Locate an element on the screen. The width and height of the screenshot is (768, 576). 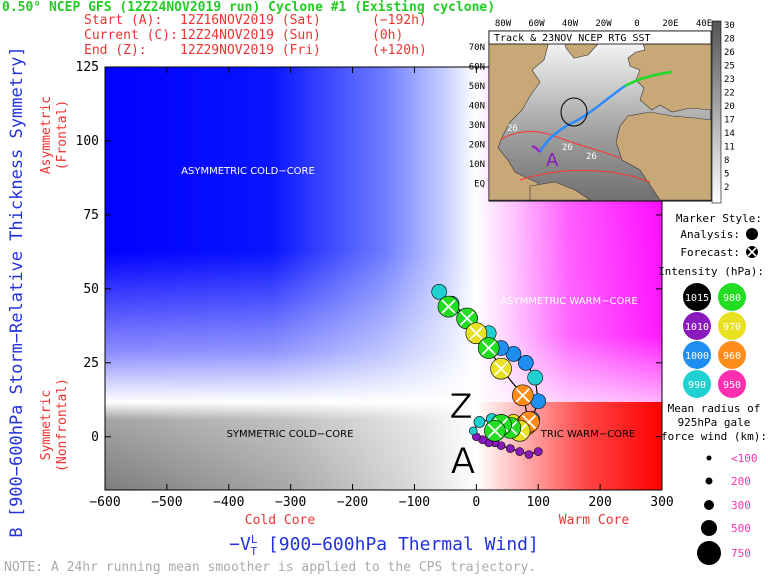
legend-radius-item: 300 is located at coordinates (727, 505).